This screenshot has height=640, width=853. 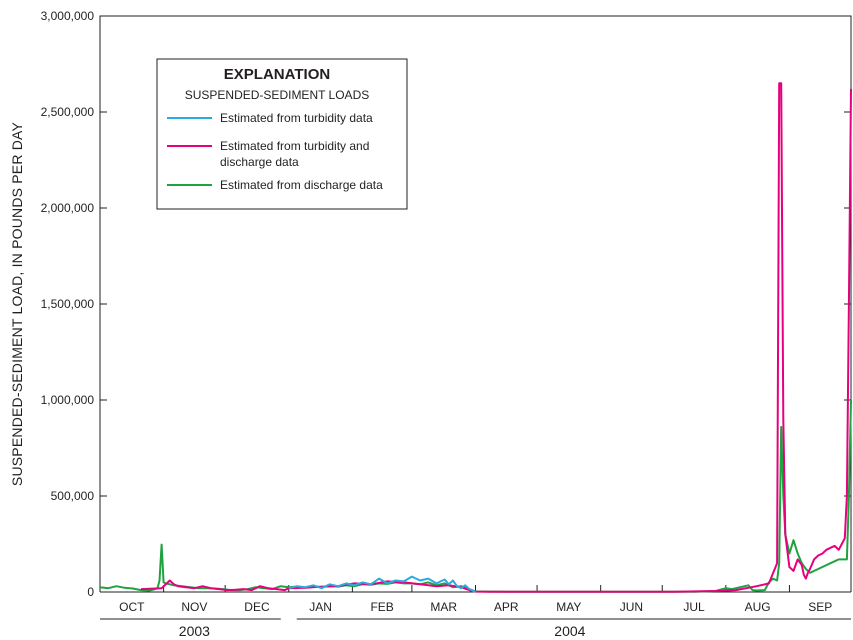 What do you see at coordinates (257, 607) in the screenshot?
I see `x-month-label: DEC` at bounding box center [257, 607].